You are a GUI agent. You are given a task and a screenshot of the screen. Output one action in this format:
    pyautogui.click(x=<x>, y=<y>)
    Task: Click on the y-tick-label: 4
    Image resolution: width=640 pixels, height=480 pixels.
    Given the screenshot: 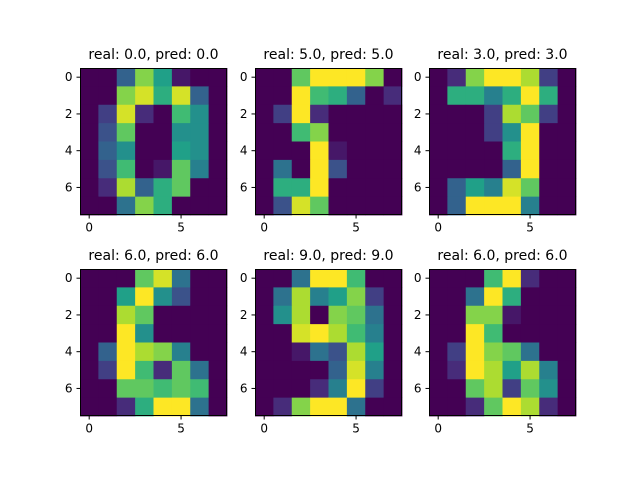 What is the action you would take?
    pyautogui.click(x=244, y=352)
    